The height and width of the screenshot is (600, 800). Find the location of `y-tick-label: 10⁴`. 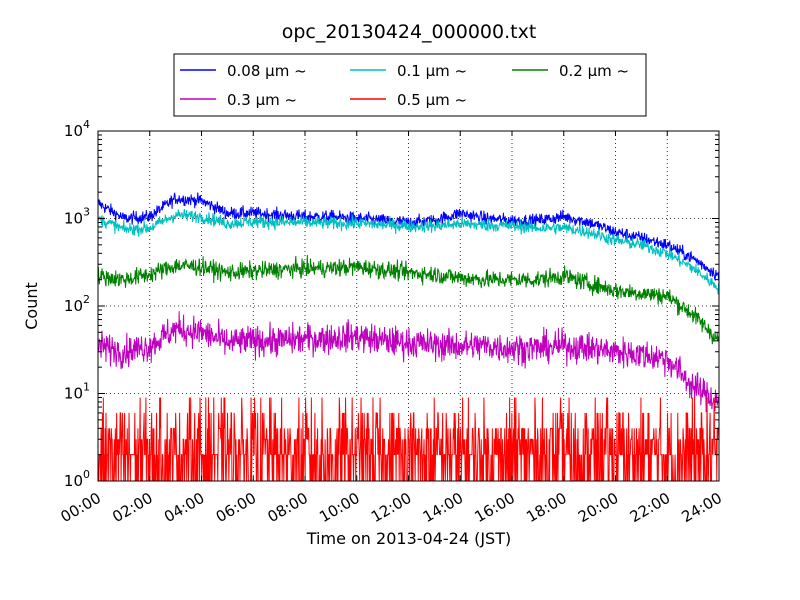

y-tick-label: 10⁴ is located at coordinates (77, 129).